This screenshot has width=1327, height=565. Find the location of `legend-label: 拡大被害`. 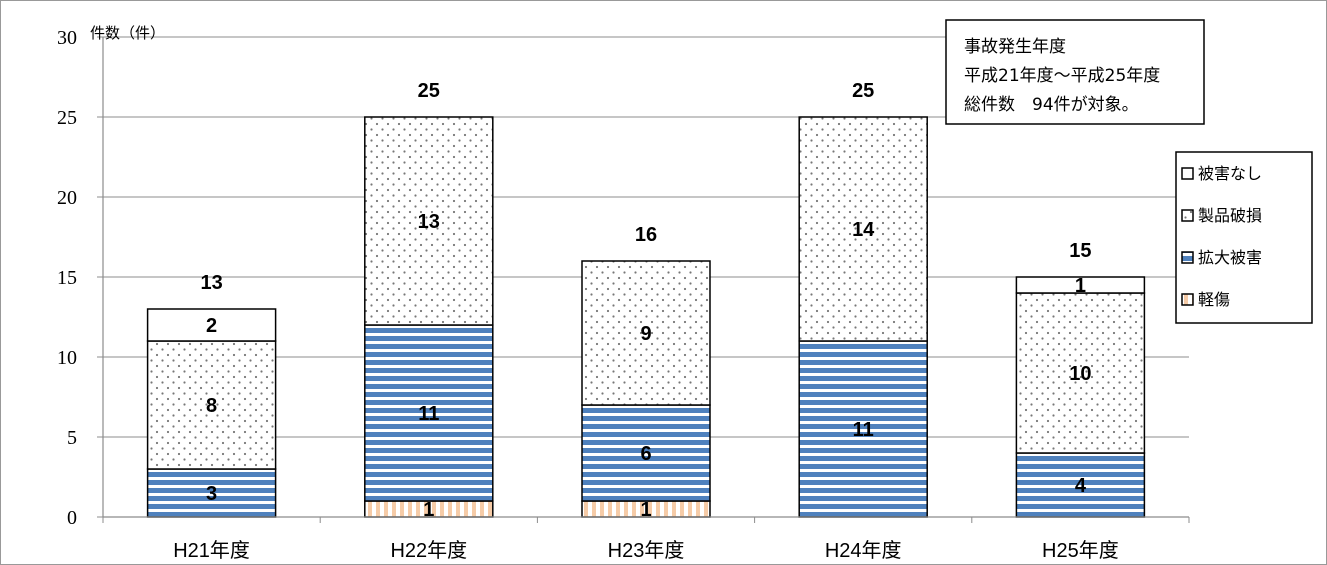

legend-label: 拡大被害 is located at coordinates (1230, 257).